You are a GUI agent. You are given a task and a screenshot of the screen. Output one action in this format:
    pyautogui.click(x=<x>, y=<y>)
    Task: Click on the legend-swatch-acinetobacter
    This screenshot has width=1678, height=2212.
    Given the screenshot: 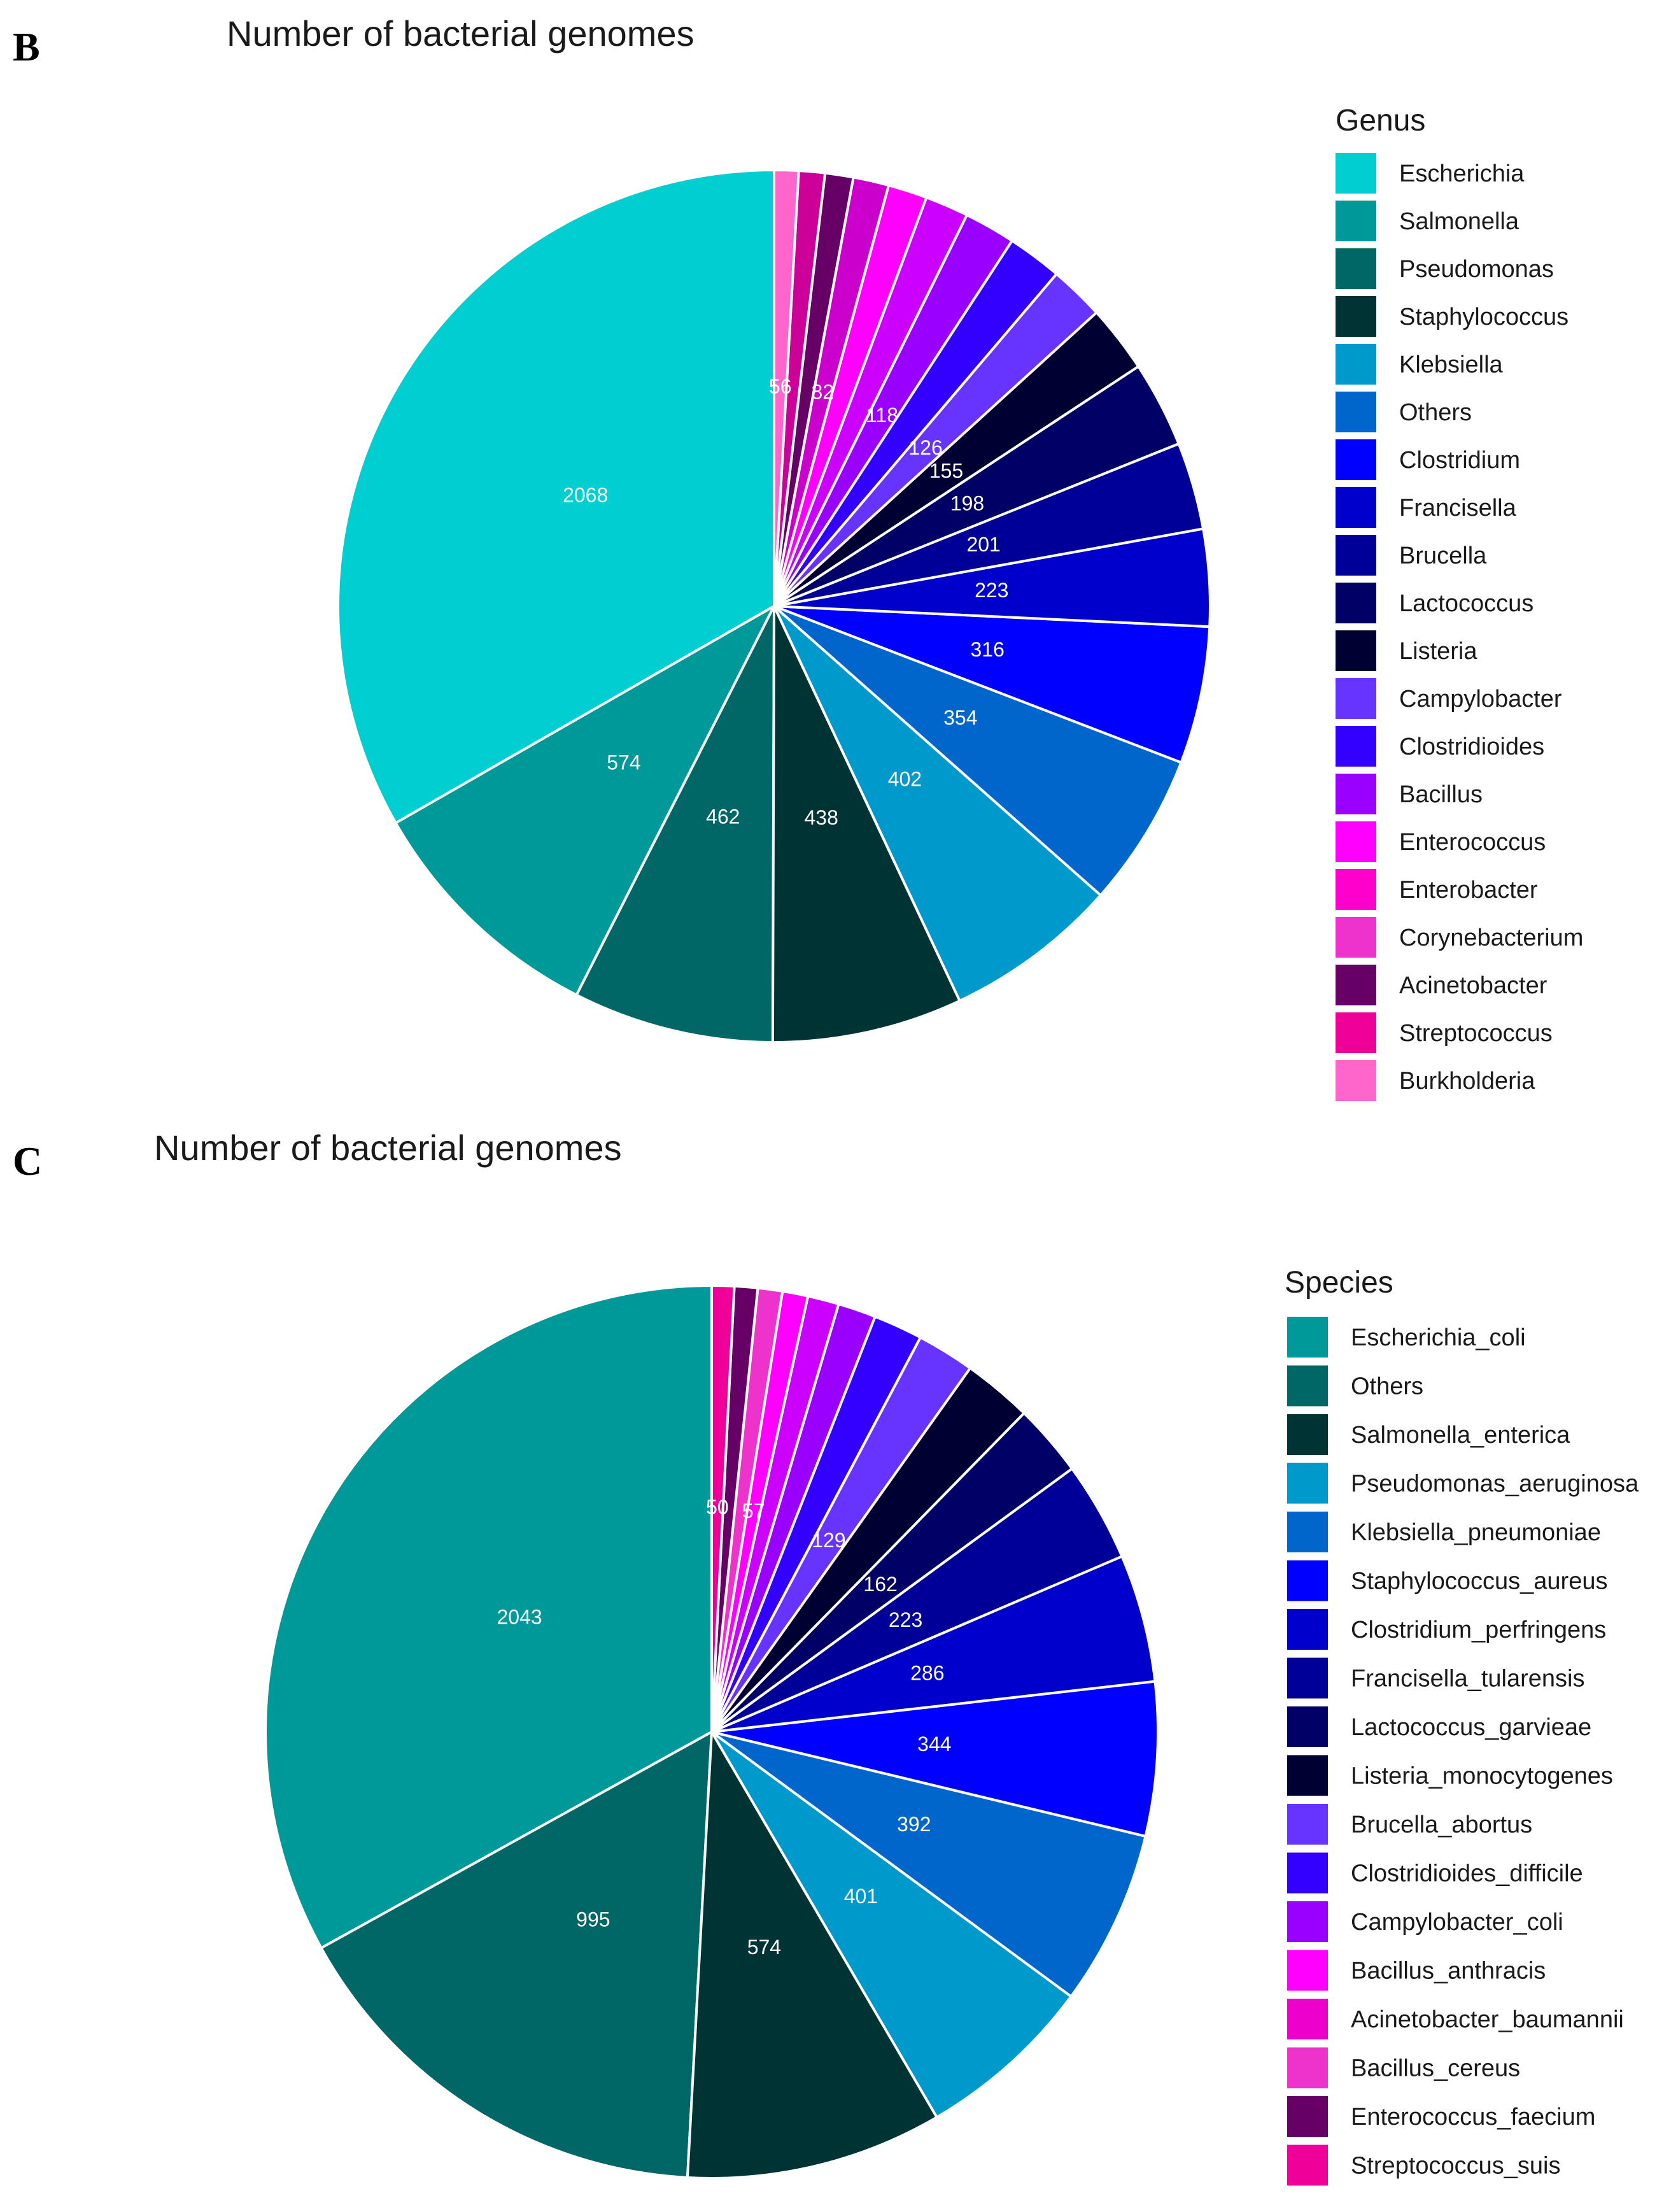 What is the action you would take?
    pyautogui.click(x=1356, y=985)
    